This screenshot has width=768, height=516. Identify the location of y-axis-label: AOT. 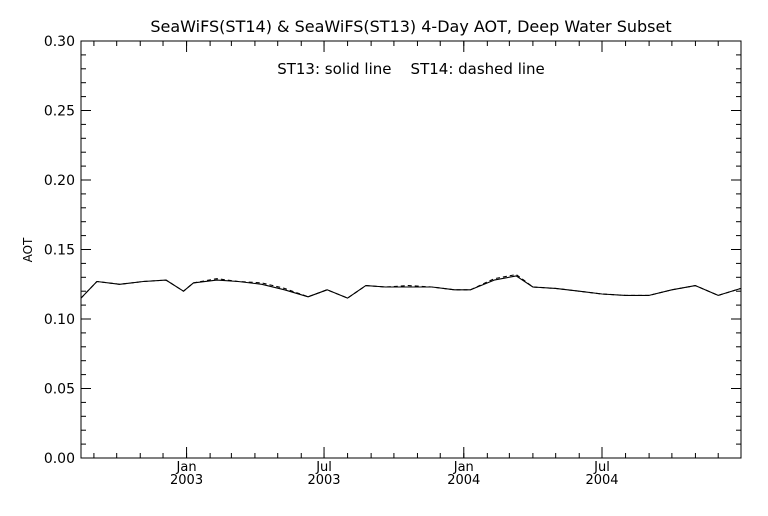
(28, 249).